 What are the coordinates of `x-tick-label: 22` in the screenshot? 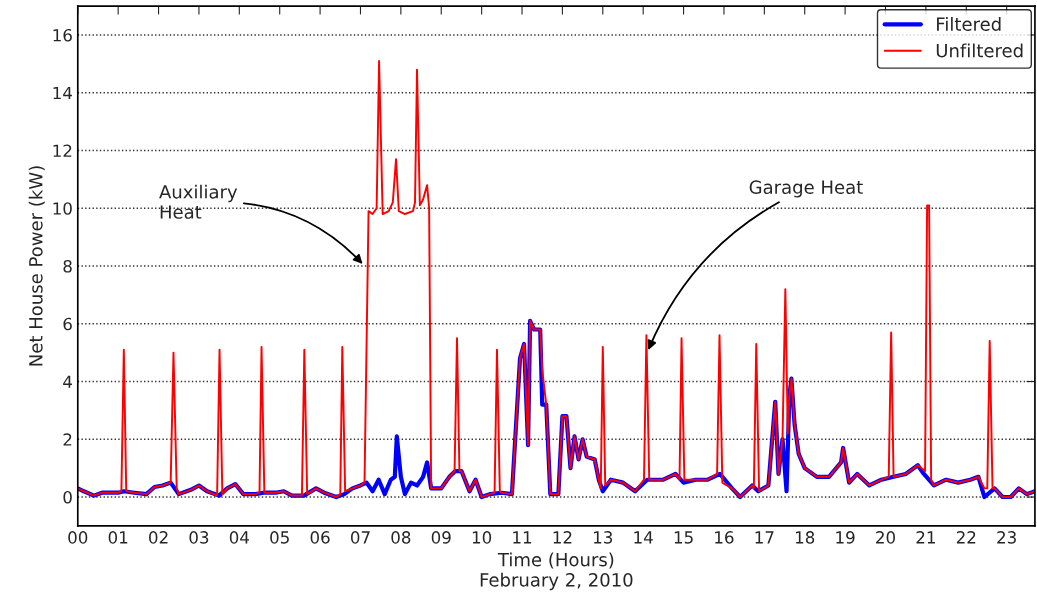 It's located at (966, 537).